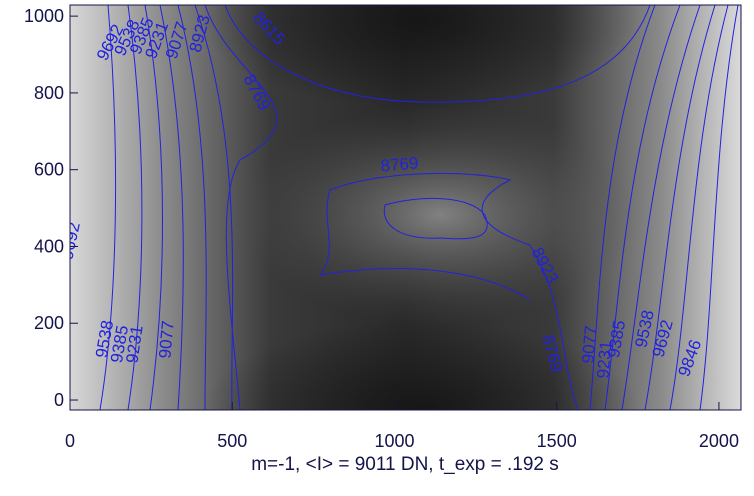  What do you see at coordinates (49, 170) in the screenshot?
I see `y-tick-label: 600` at bounding box center [49, 170].